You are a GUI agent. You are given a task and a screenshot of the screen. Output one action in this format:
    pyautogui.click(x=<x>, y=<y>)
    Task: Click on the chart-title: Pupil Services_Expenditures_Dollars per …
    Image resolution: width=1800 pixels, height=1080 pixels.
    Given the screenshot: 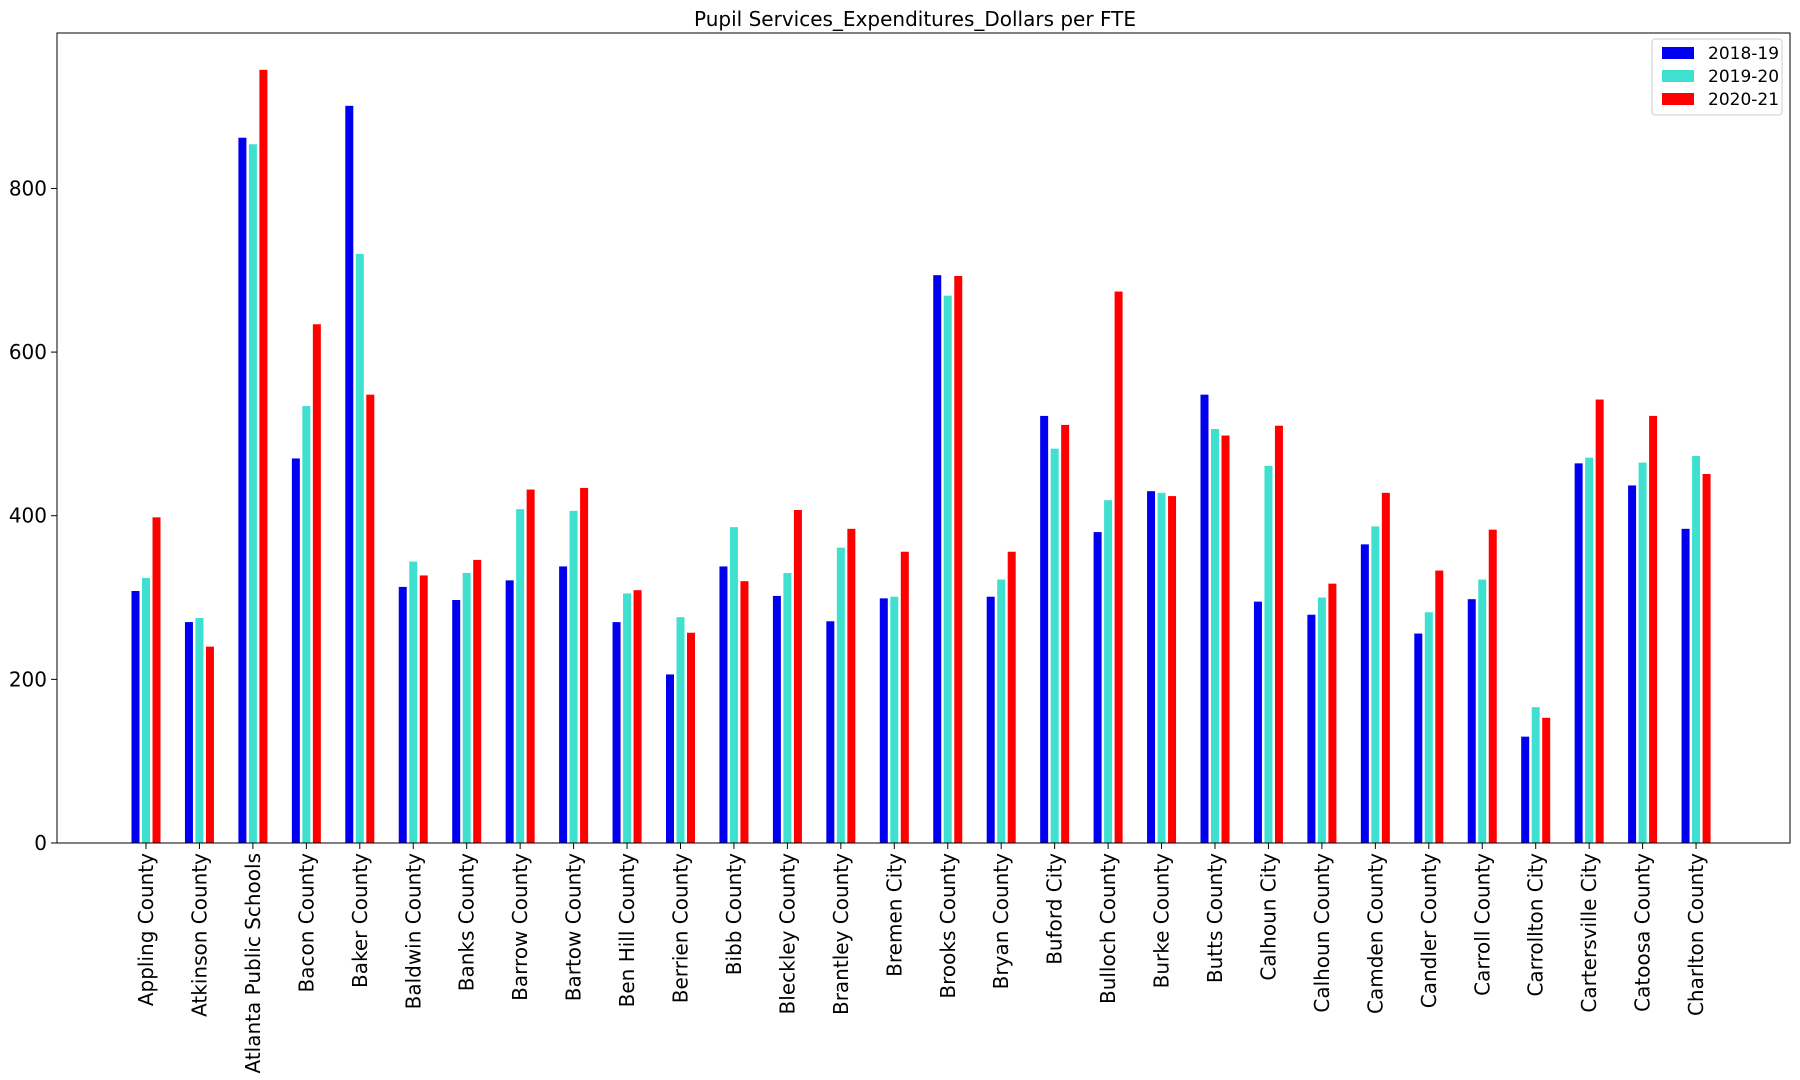 What is the action you would take?
    pyautogui.click(x=915, y=19)
    